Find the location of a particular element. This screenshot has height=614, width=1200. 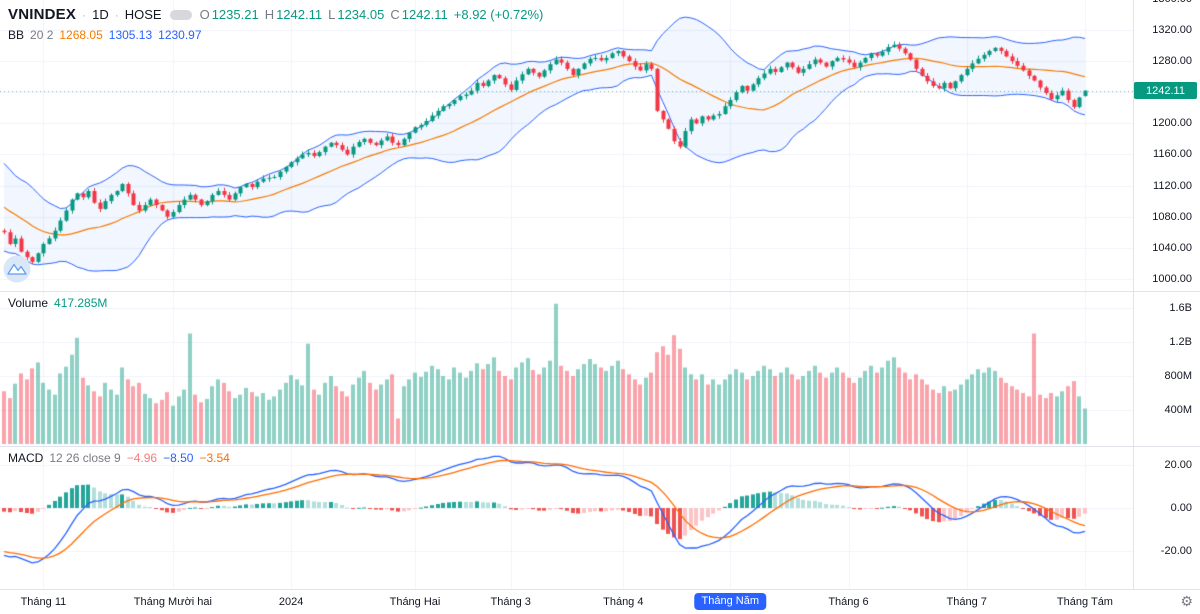

bb-basis-value: 1268.05 is located at coordinates (81, 35).